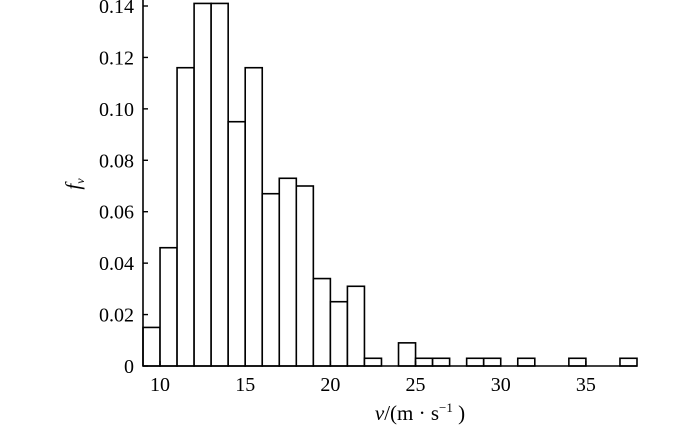 The height and width of the screenshot is (427, 700). Describe the element at coordinates (116, 110) in the screenshot. I see `y-tick-label: 0.10` at that location.